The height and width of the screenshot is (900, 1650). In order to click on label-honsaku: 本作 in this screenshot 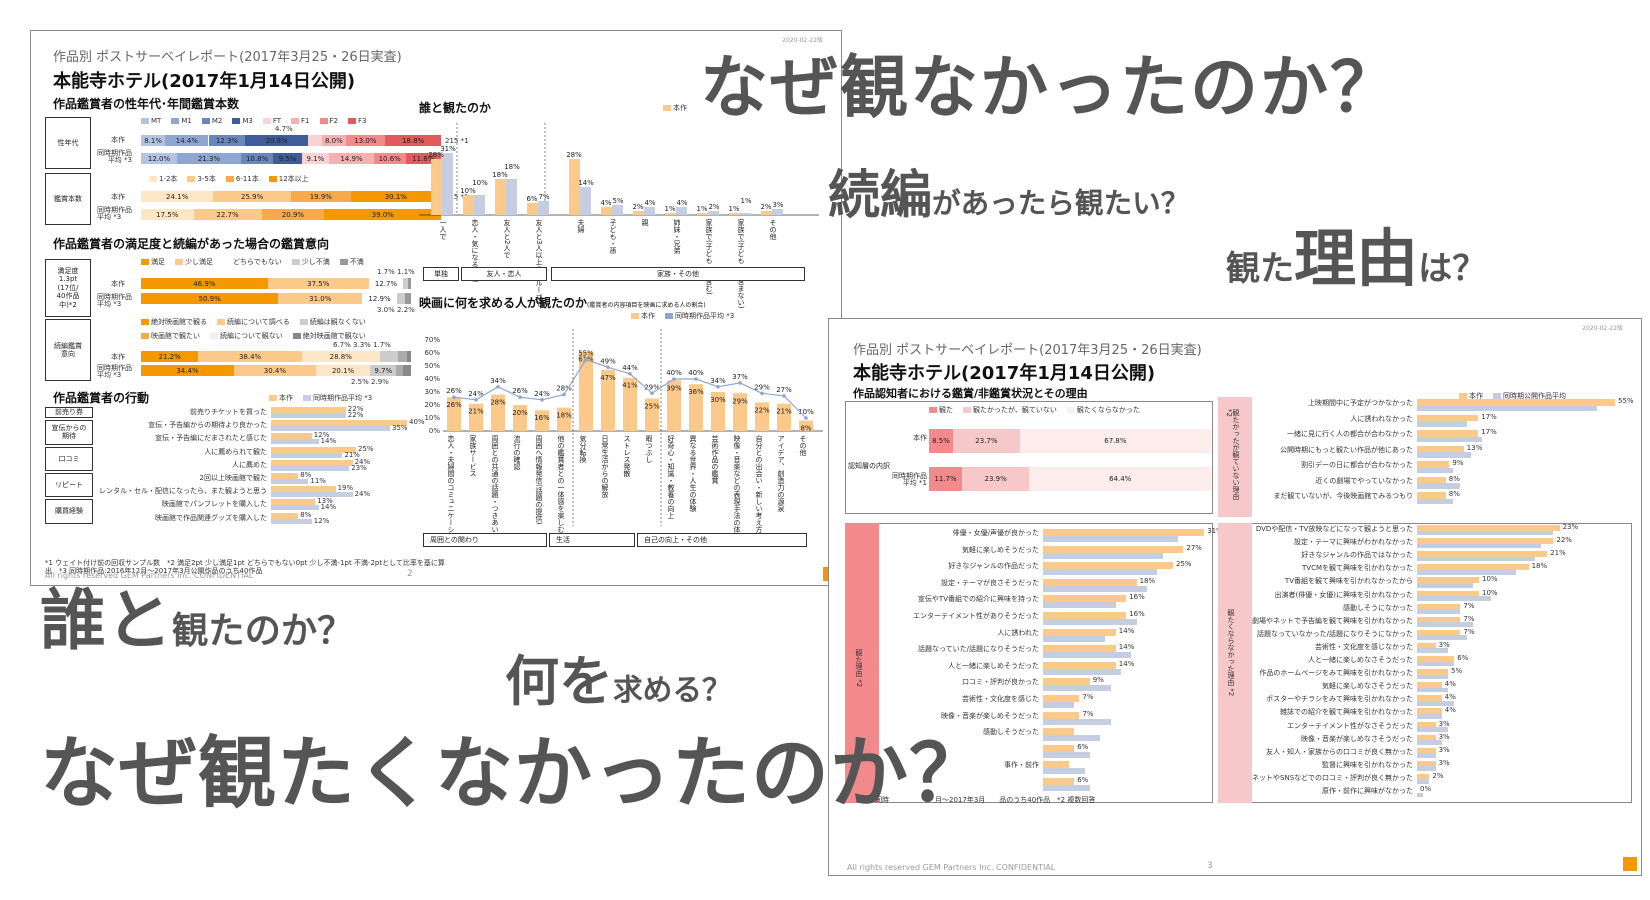, I will do `click(118, 284)`.